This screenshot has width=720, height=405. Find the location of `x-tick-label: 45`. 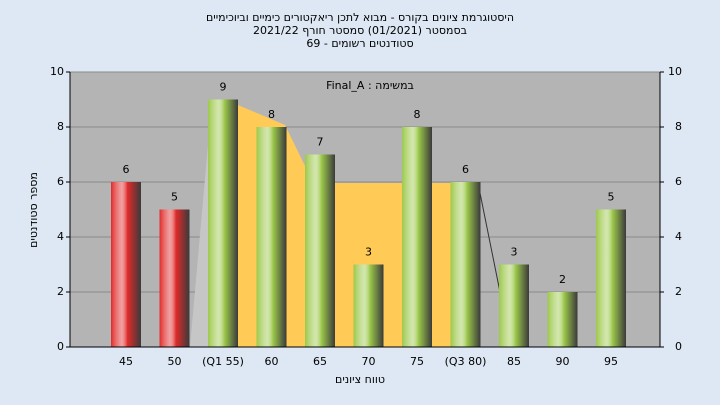

x-tick-label: 45 is located at coordinates (126, 361).